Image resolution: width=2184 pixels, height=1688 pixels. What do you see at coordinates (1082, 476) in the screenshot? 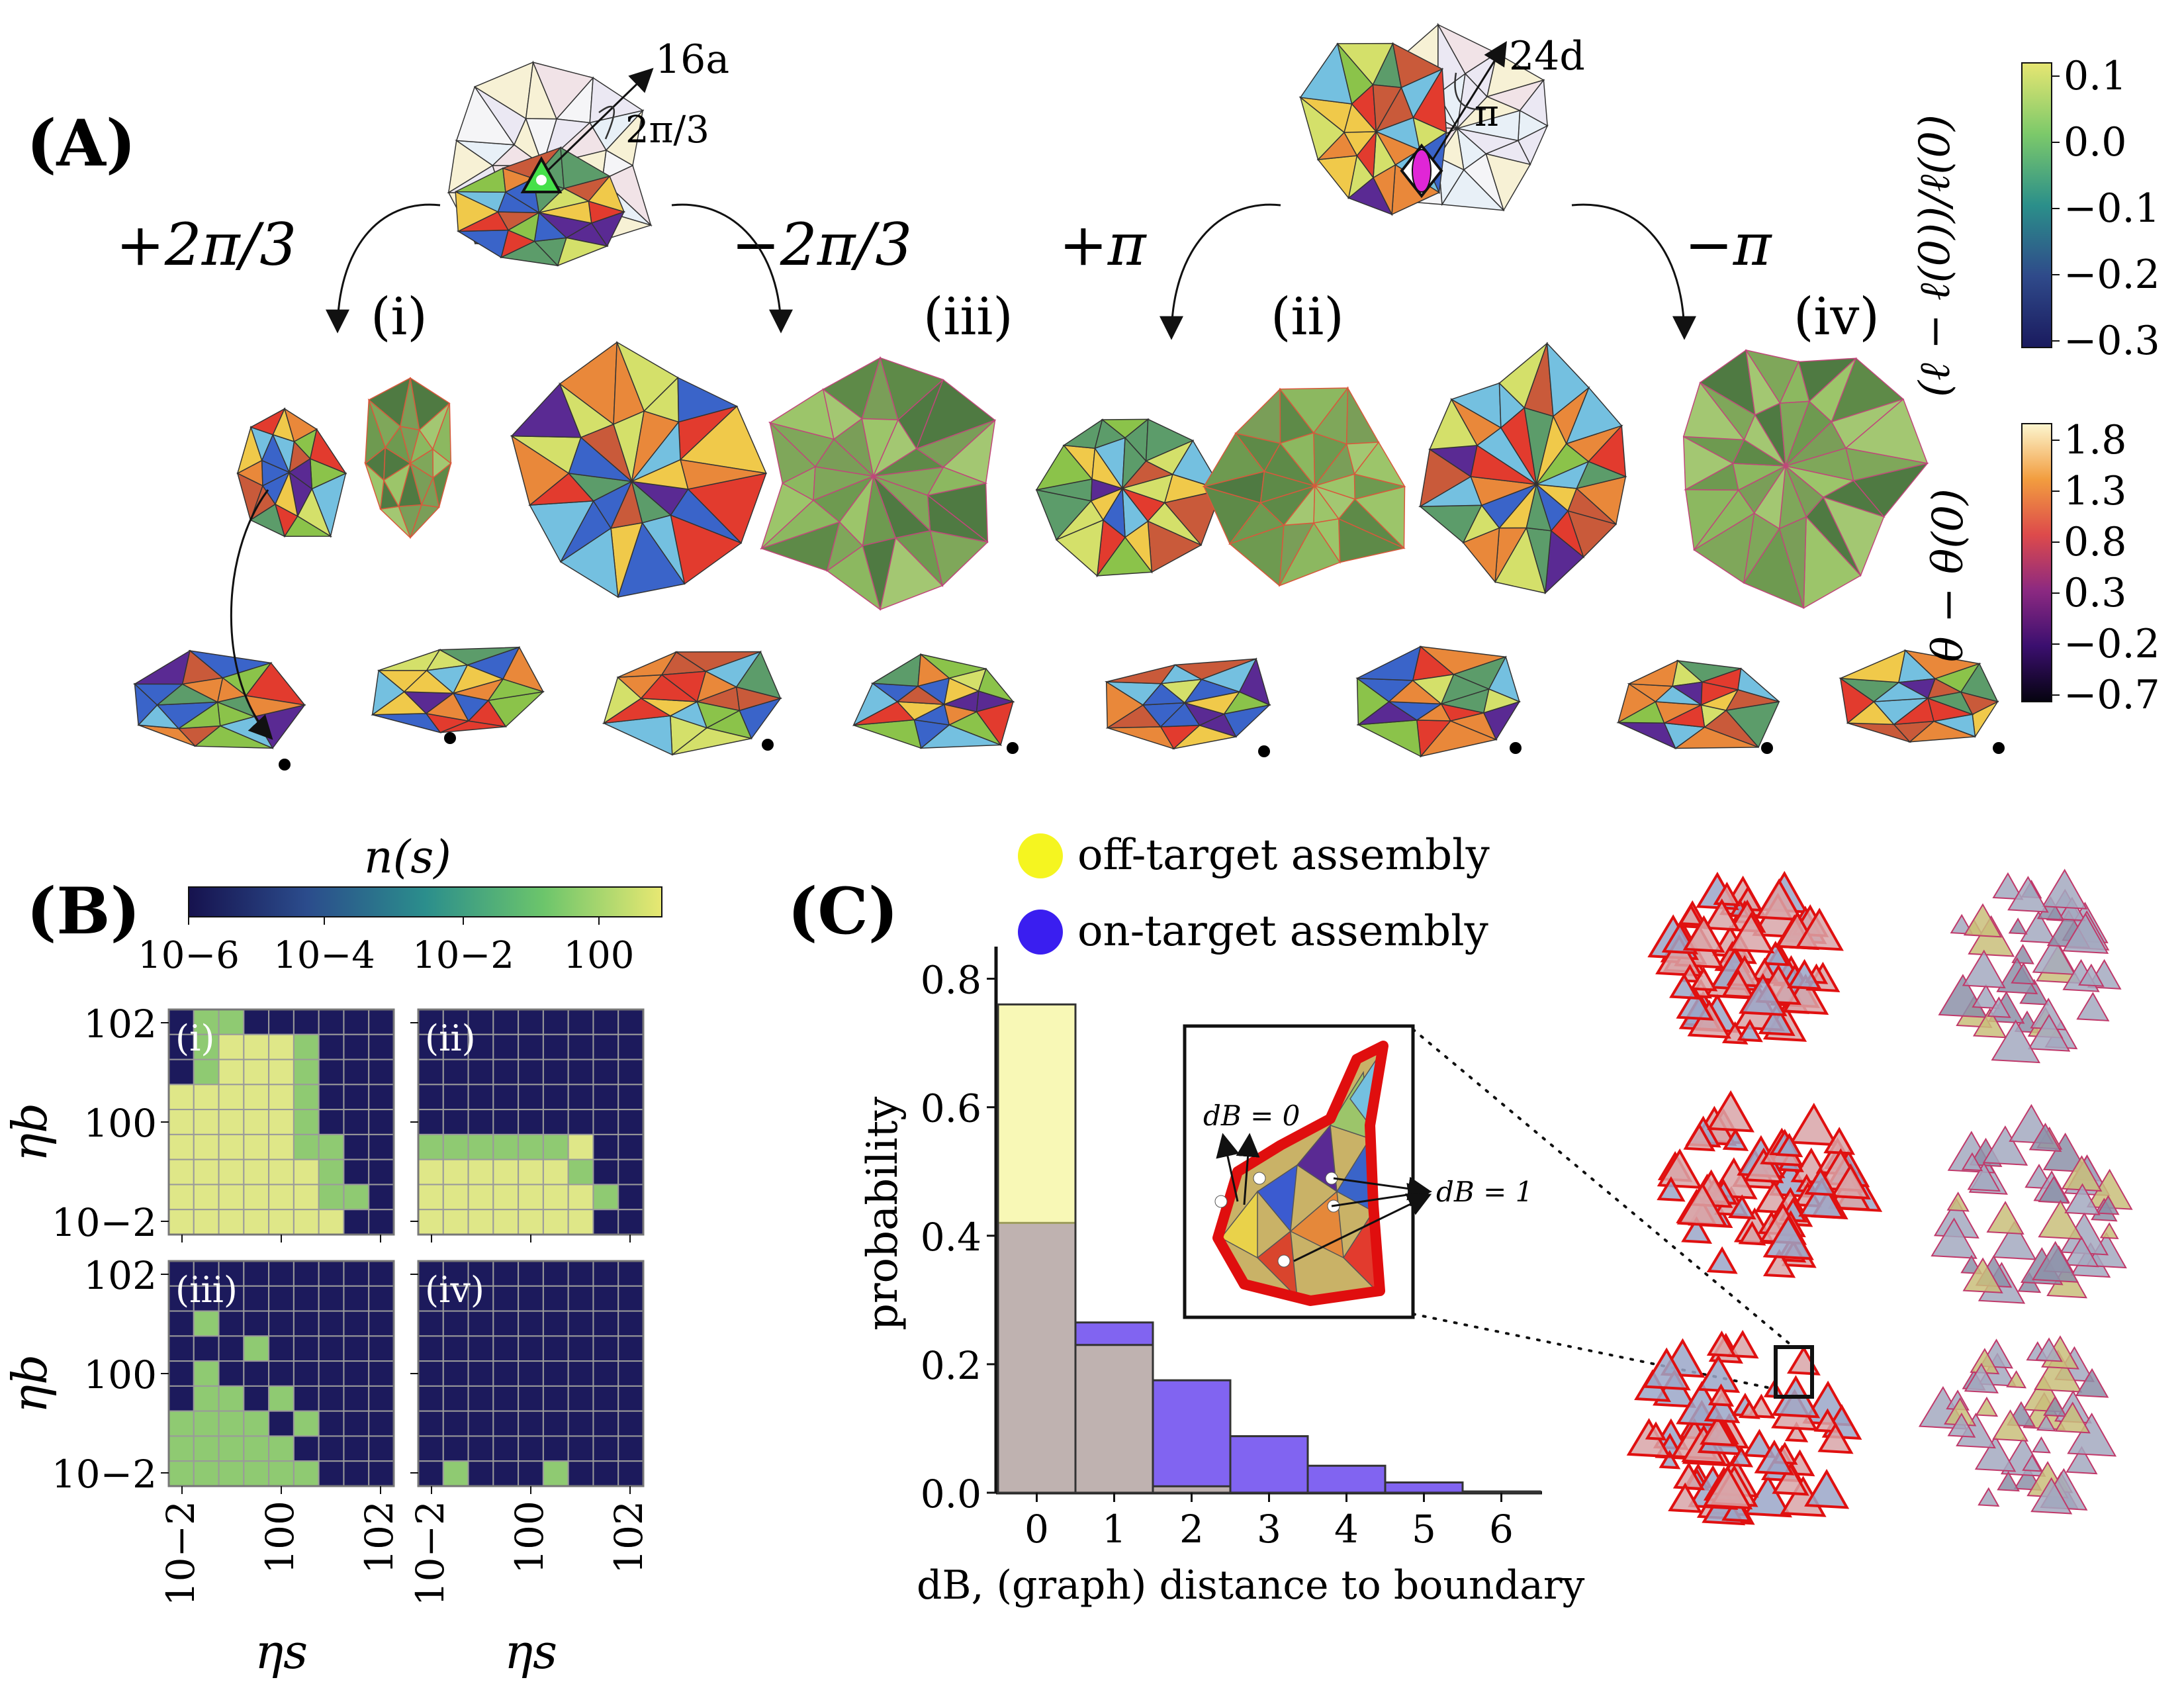
I see `assembled-shells-row` at bounding box center [1082, 476].